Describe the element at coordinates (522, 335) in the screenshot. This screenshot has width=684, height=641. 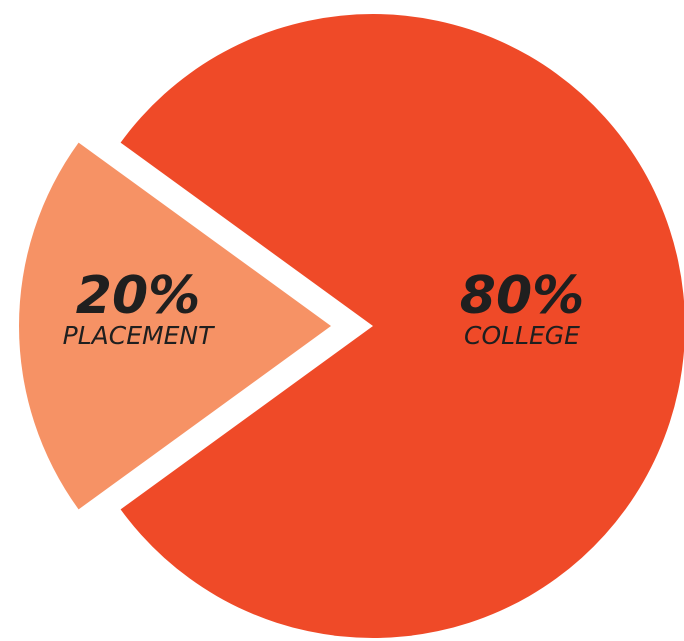
I see `college-category-label: COLLEGE` at that location.